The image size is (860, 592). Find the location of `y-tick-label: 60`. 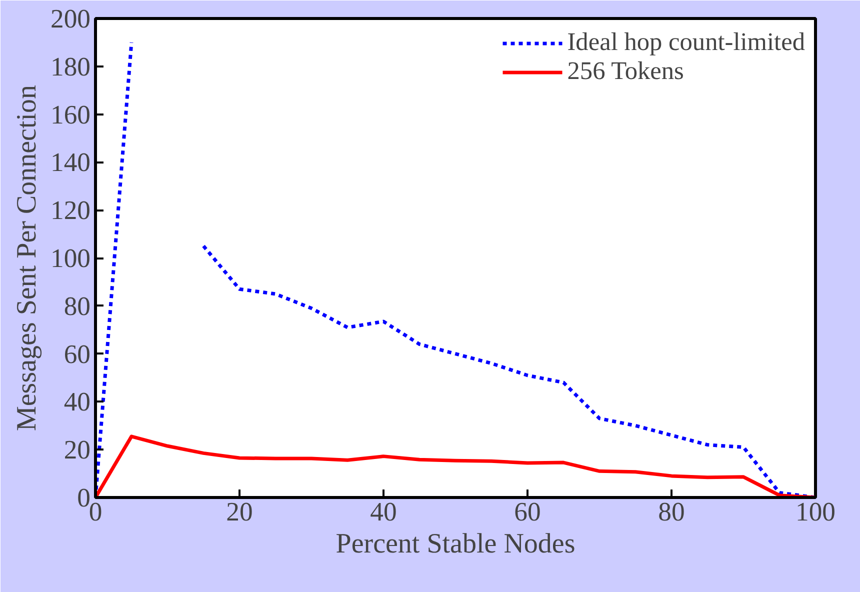

y-tick-label: 60 is located at coordinates (77, 353).